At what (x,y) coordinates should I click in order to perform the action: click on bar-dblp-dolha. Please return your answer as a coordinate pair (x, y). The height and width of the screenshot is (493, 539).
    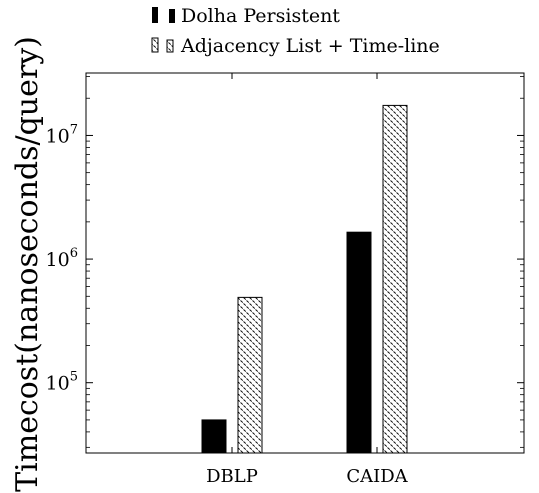
    Looking at the image, I should click on (214, 436).